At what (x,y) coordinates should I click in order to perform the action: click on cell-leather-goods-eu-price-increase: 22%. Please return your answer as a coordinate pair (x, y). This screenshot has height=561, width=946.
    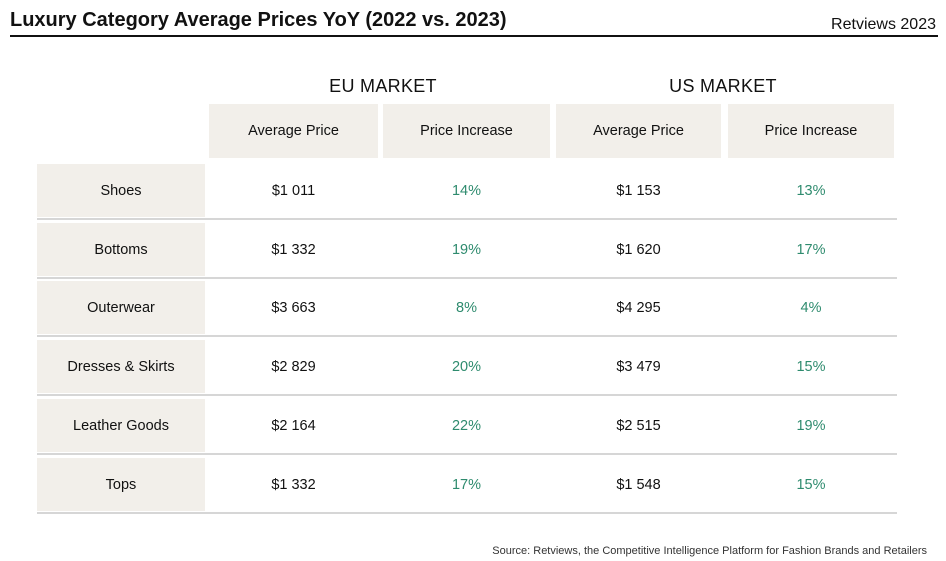
    Looking at the image, I should click on (466, 425).